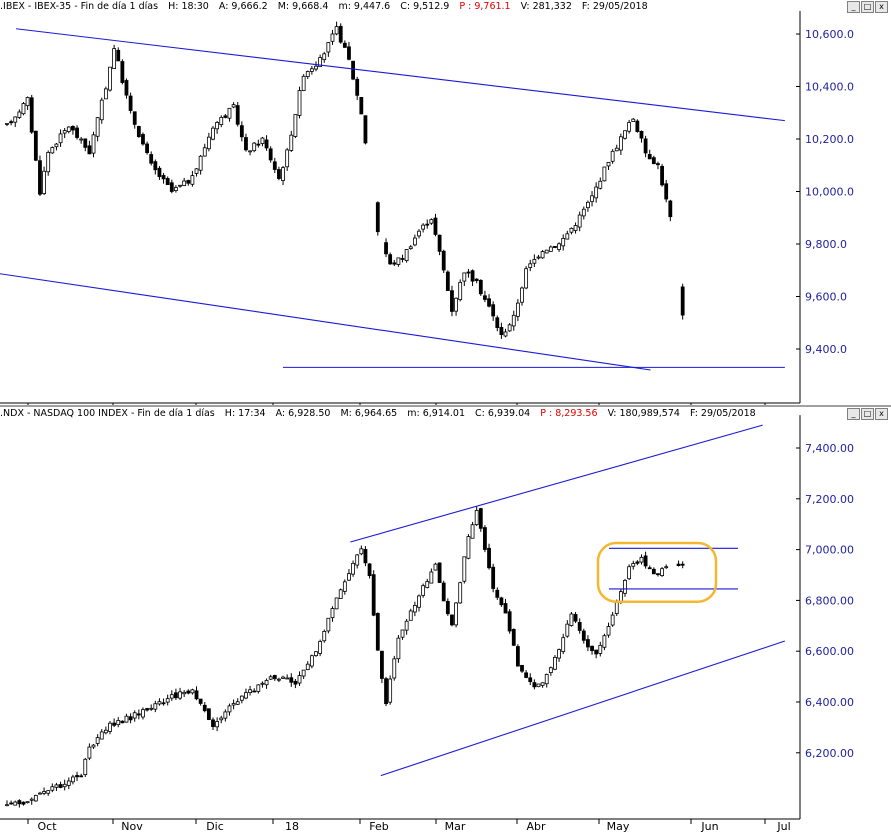 The height and width of the screenshot is (832, 891). I want to click on ibex-symbol-name: .IBEX - IBEX-35 - Fin de día 1 días, so click(79, 6).